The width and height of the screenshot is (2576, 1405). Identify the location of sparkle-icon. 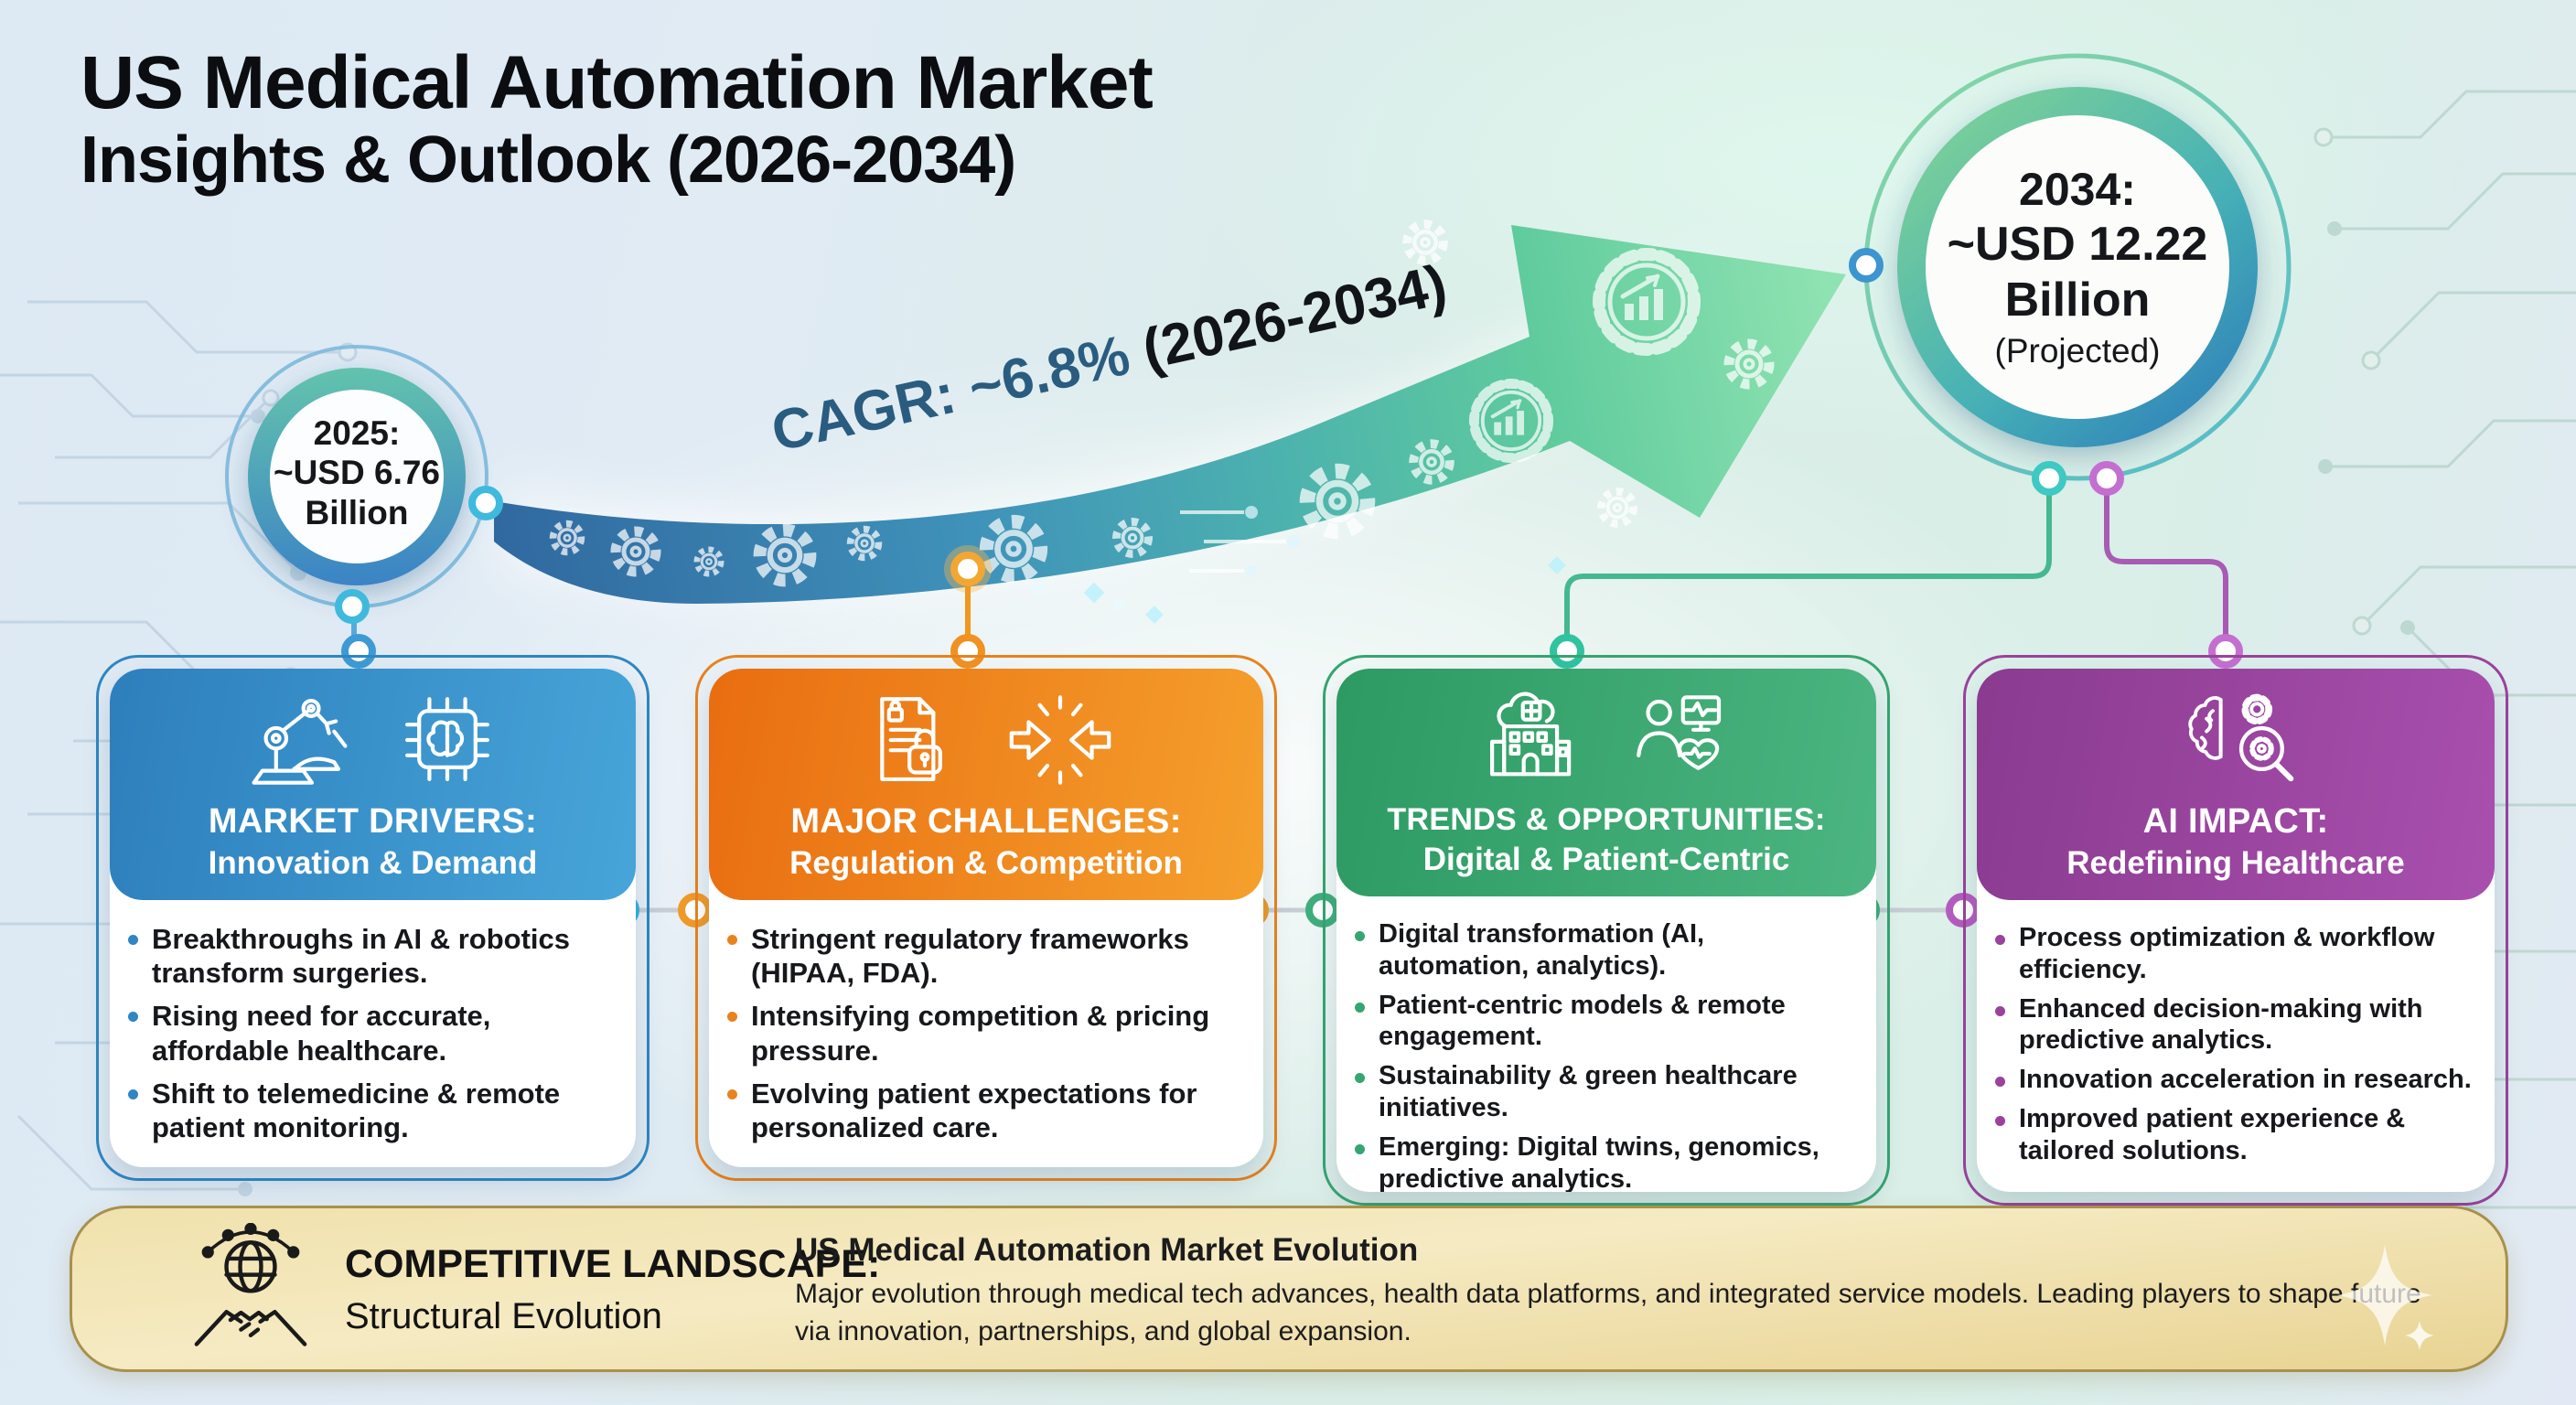
(2386, 1297).